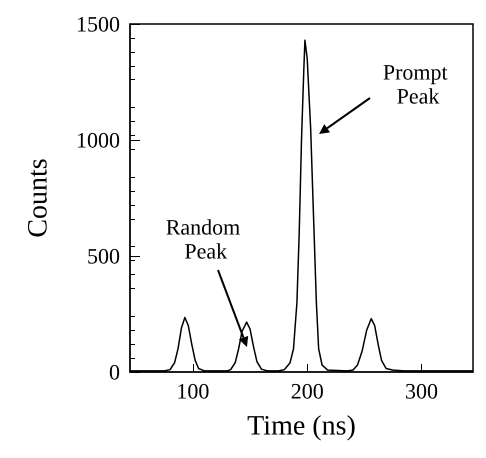  What do you see at coordinates (301, 426) in the screenshot?
I see `x-axis-title: Time (ns)` at bounding box center [301, 426].